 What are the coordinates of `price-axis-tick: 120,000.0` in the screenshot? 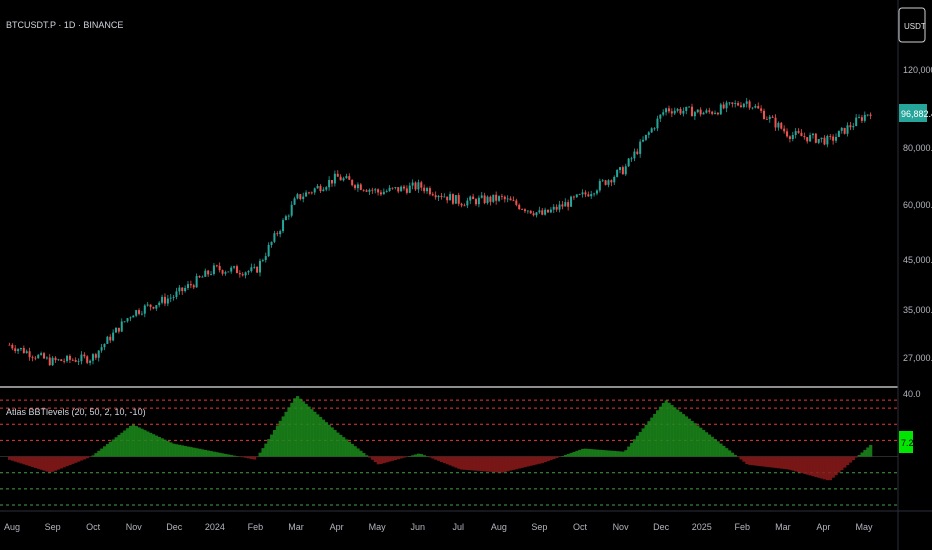 It's located at (917, 70).